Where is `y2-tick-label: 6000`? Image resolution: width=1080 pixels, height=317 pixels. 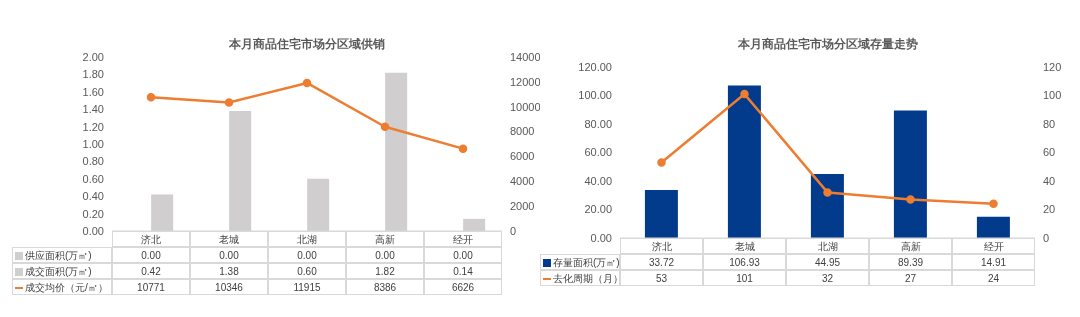
y2-tick-label: 6000 is located at coordinates (522, 156).